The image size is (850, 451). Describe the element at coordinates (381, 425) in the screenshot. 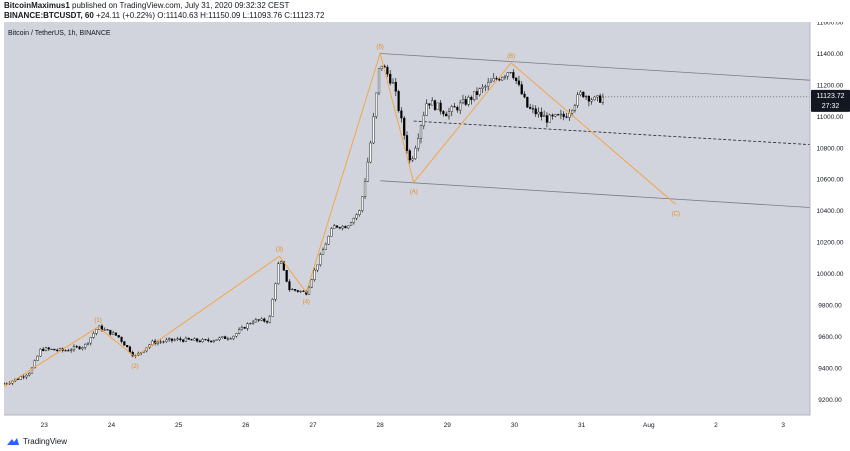

I see `time-tick-label: 28` at that location.